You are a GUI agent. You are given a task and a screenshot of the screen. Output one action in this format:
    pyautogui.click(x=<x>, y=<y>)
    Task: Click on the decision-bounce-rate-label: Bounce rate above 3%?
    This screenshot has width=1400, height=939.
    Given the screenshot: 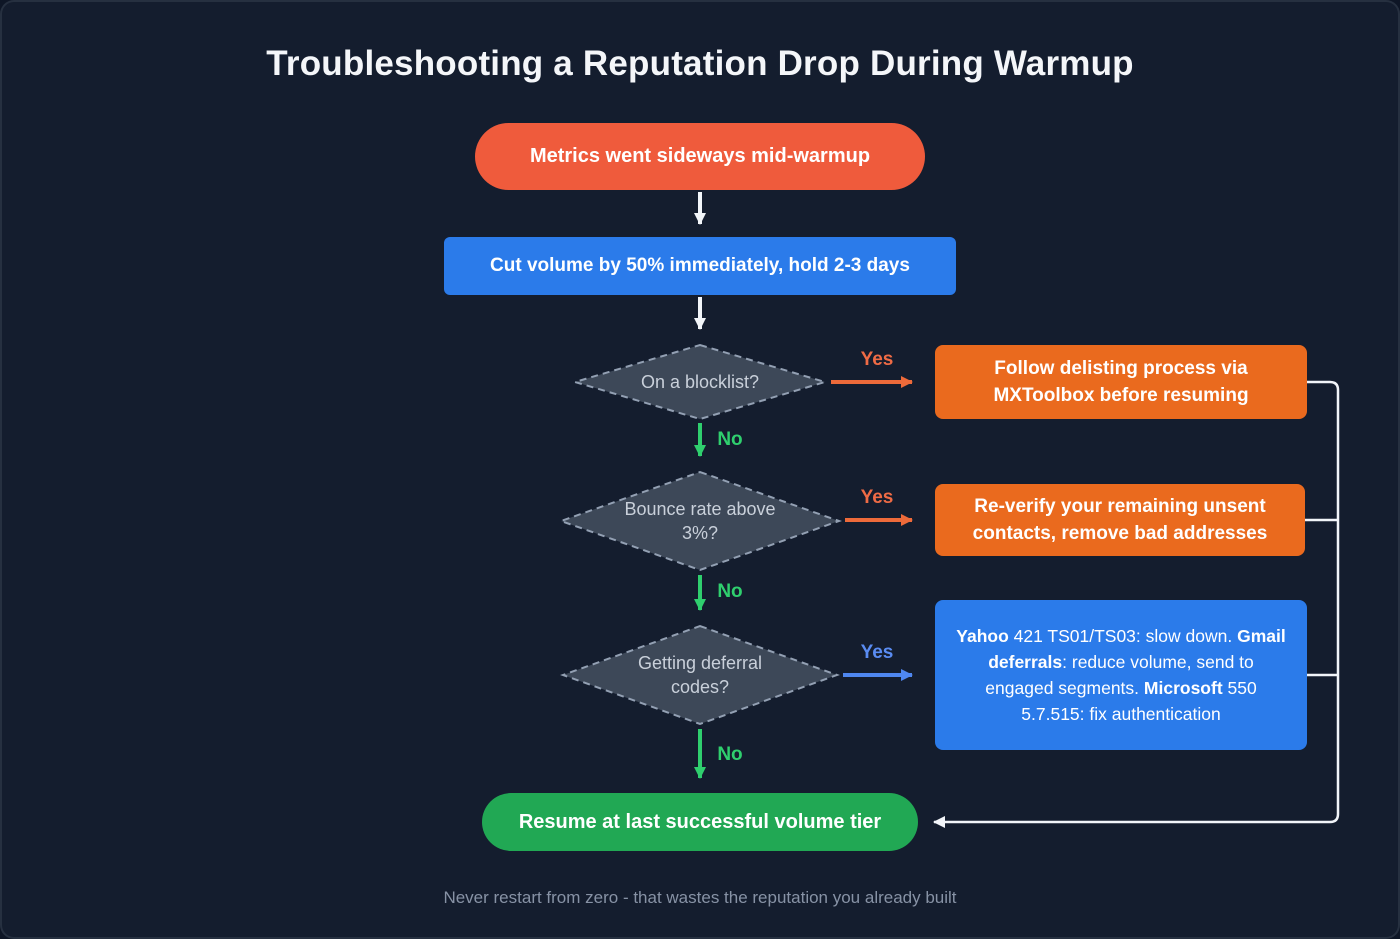 What is the action you would take?
    pyautogui.click(x=700, y=521)
    